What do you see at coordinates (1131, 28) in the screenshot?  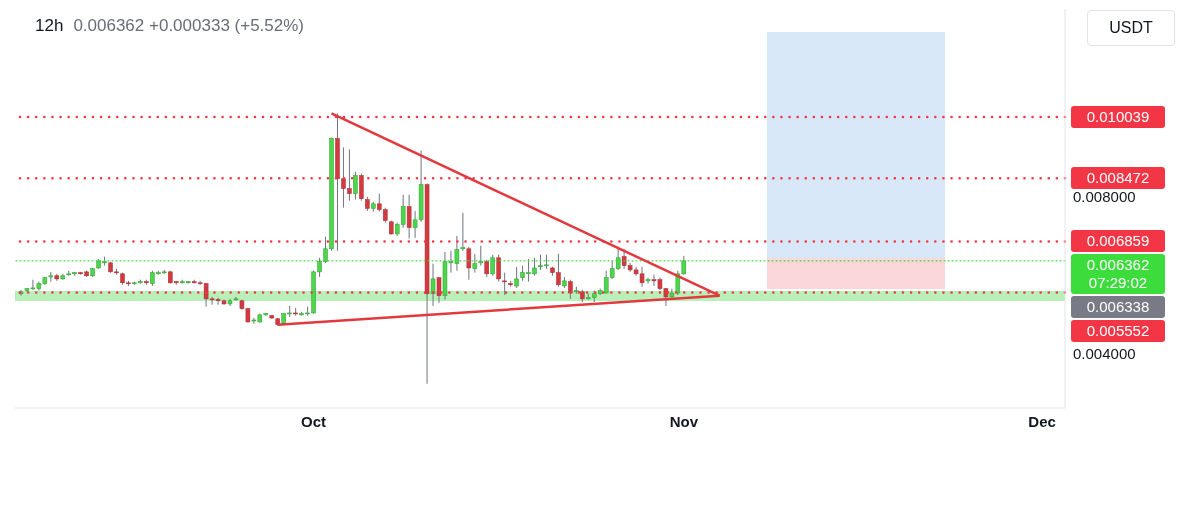 I see `y-axis-title: USDT` at bounding box center [1131, 28].